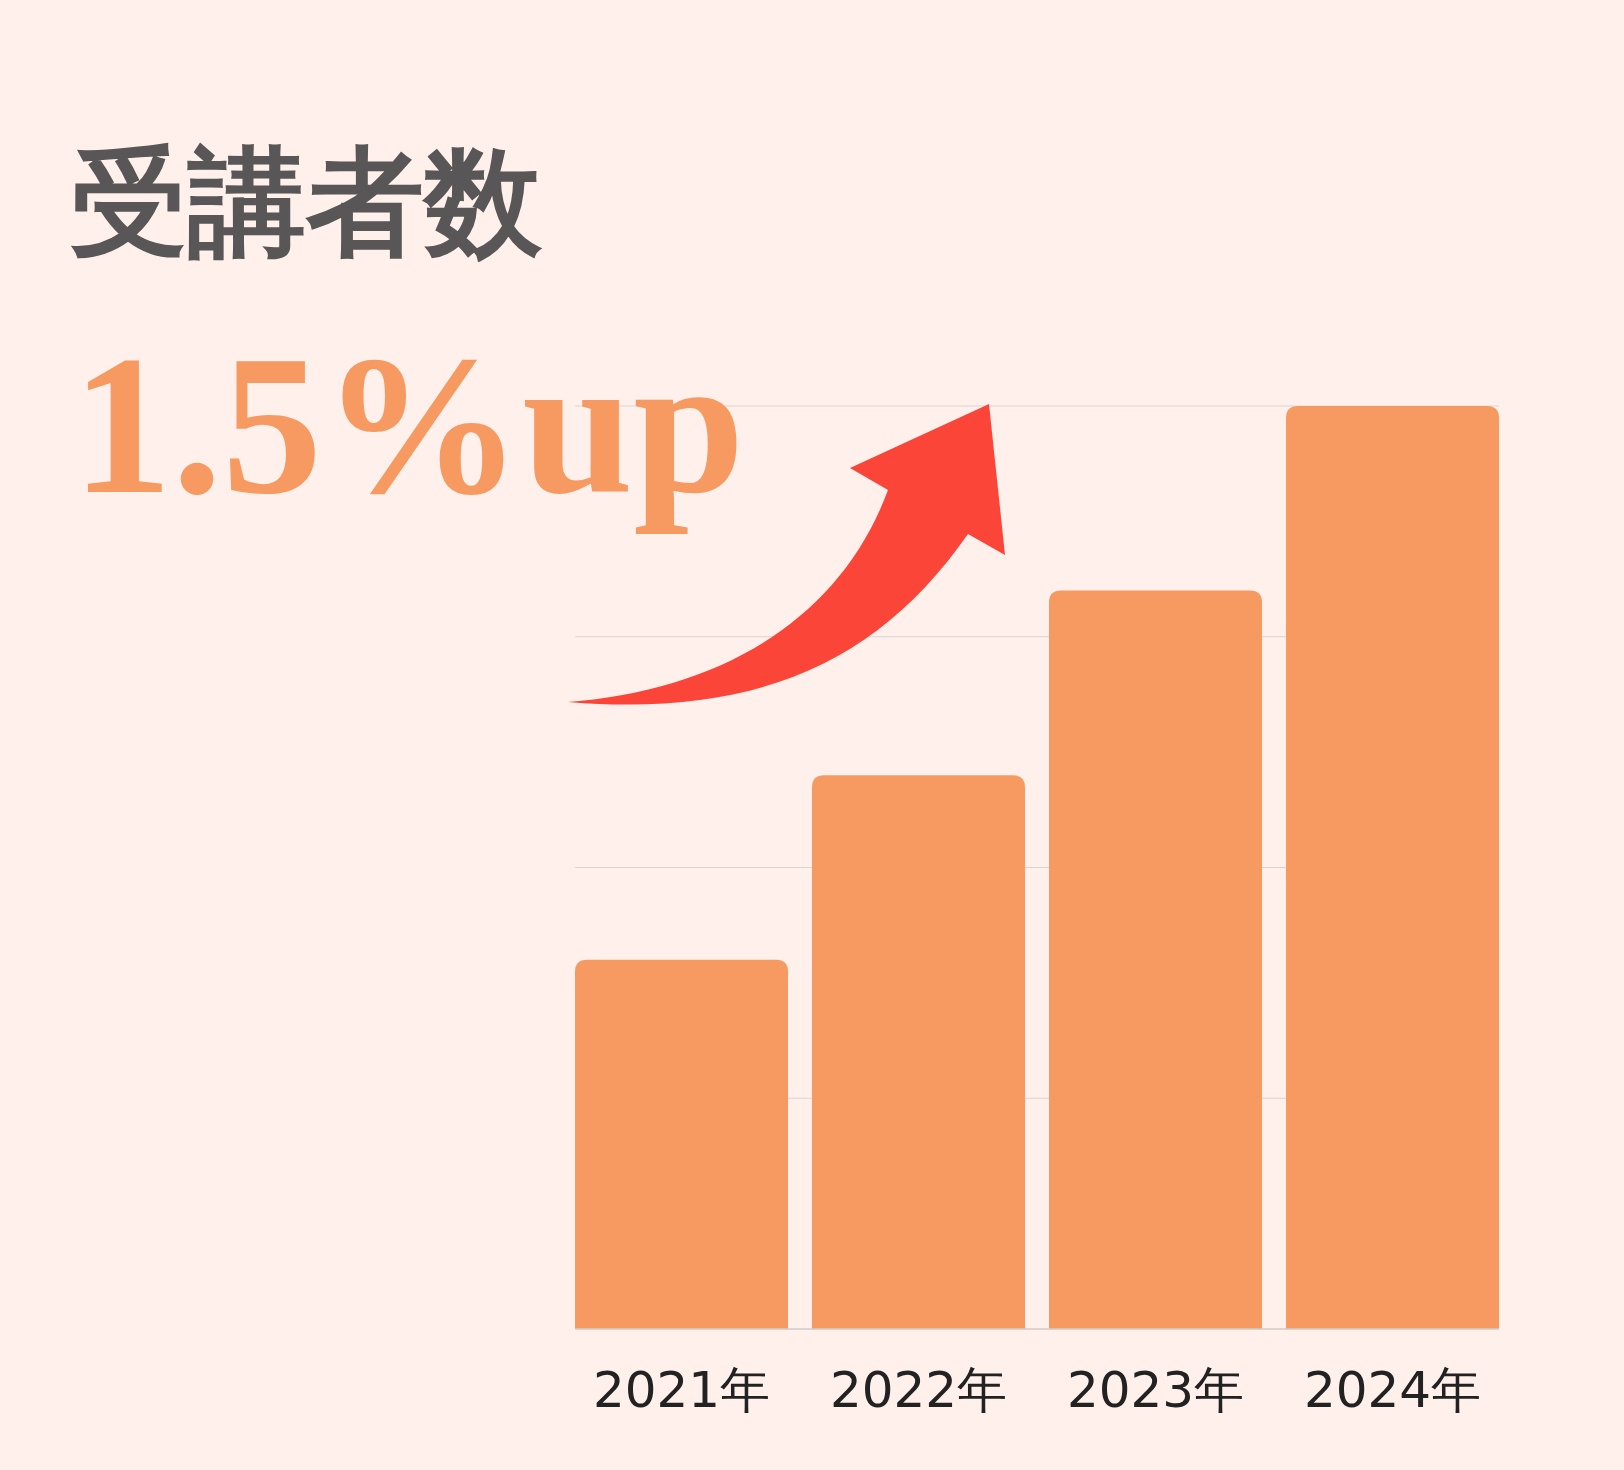 Image resolution: width=1624 pixels, height=1470 pixels. I want to click on x-tick-label: 2021年, so click(681, 1390).